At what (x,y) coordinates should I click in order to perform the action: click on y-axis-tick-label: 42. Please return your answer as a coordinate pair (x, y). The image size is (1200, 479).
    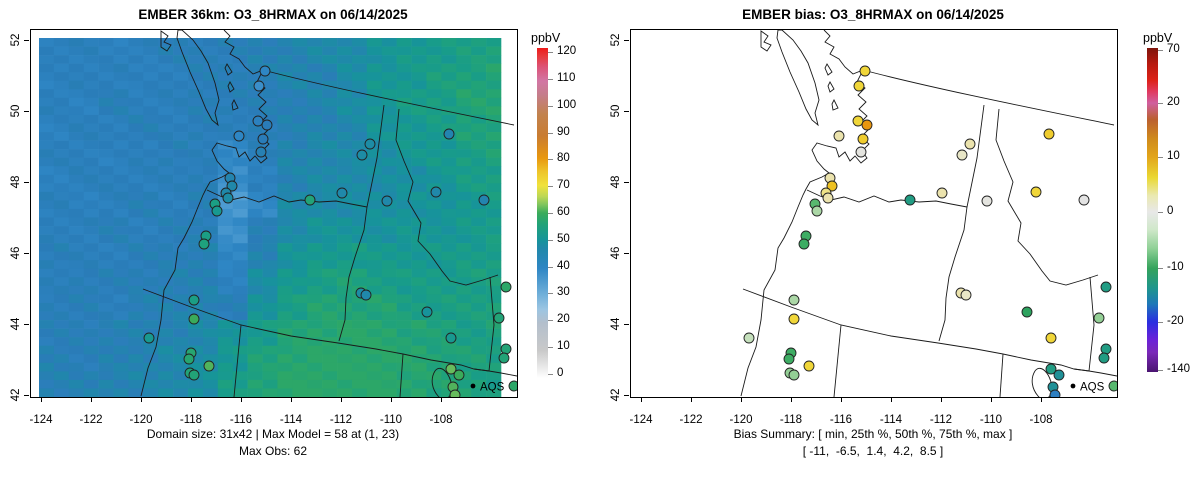
    Looking at the image, I should click on (616, 395).